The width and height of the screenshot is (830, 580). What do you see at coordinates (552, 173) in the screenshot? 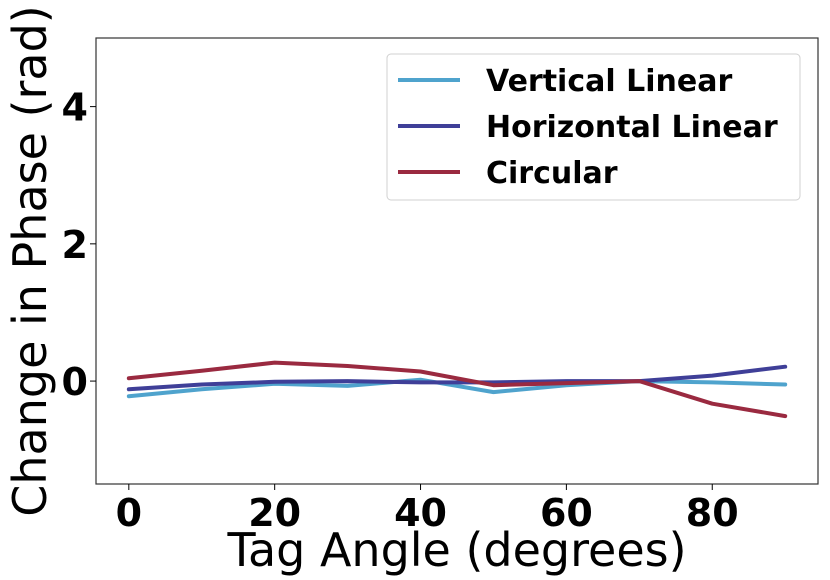
I see `legend-label-3: Circular` at bounding box center [552, 173].